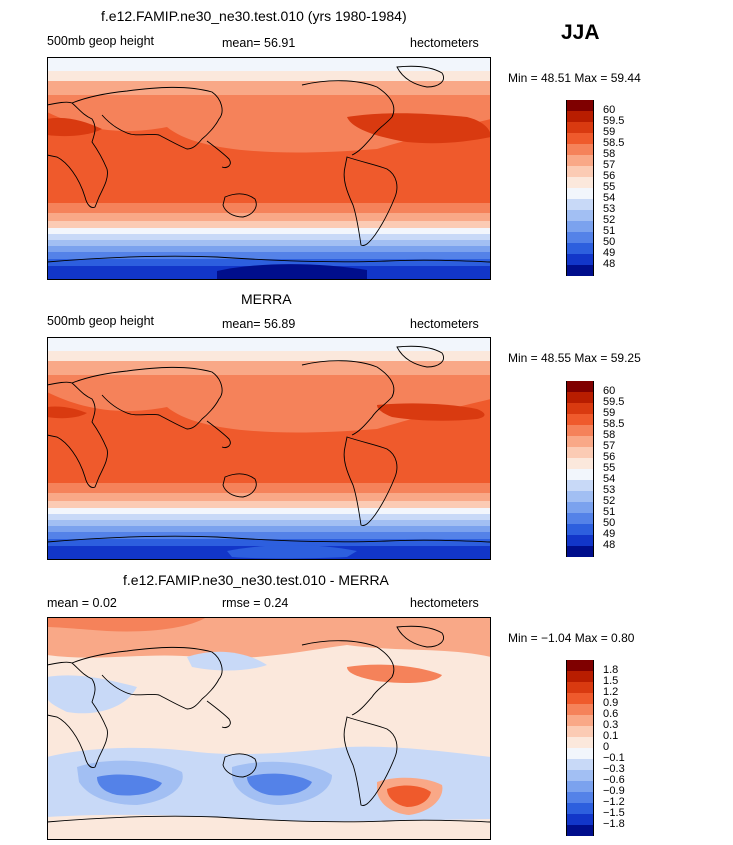  Describe the element at coordinates (609, 165) in the screenshot. I see `colorbar-tick-label: 57` at that location.